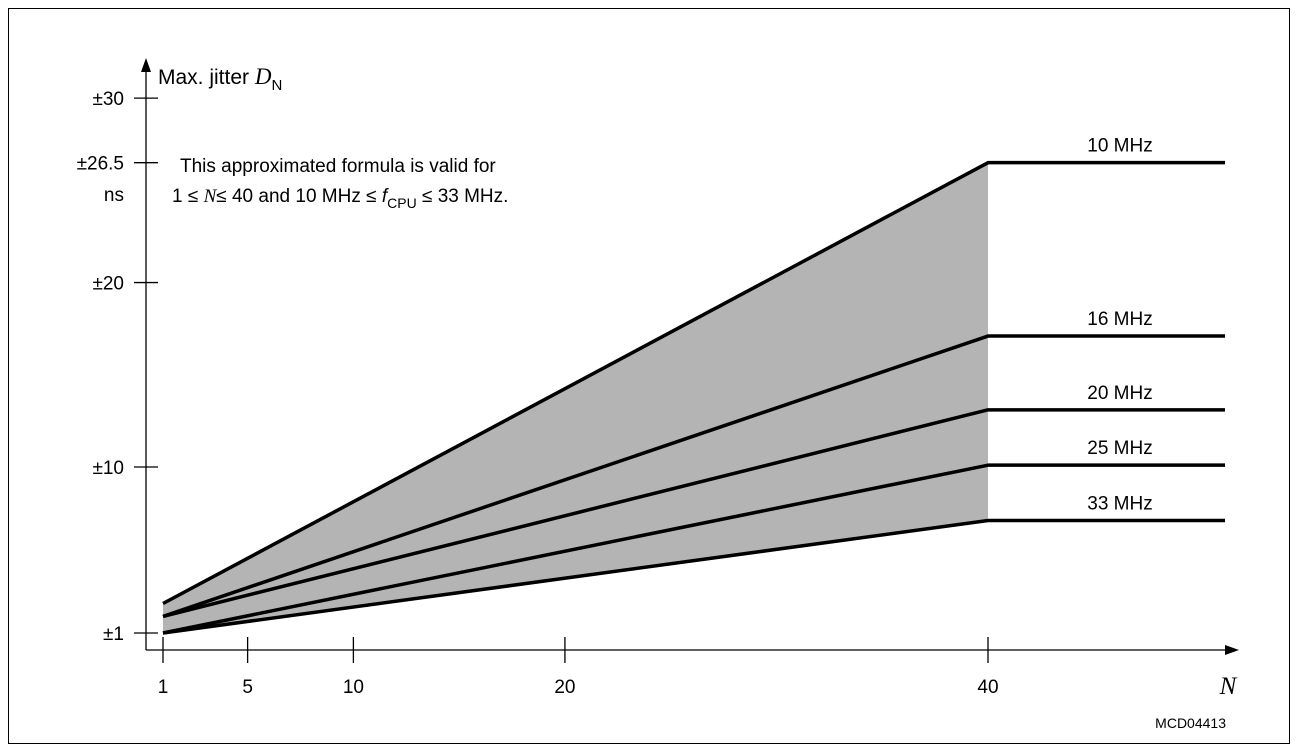 The image size is (1300, 754). I want to click on x-axis-arrow, so click(1232, 650).